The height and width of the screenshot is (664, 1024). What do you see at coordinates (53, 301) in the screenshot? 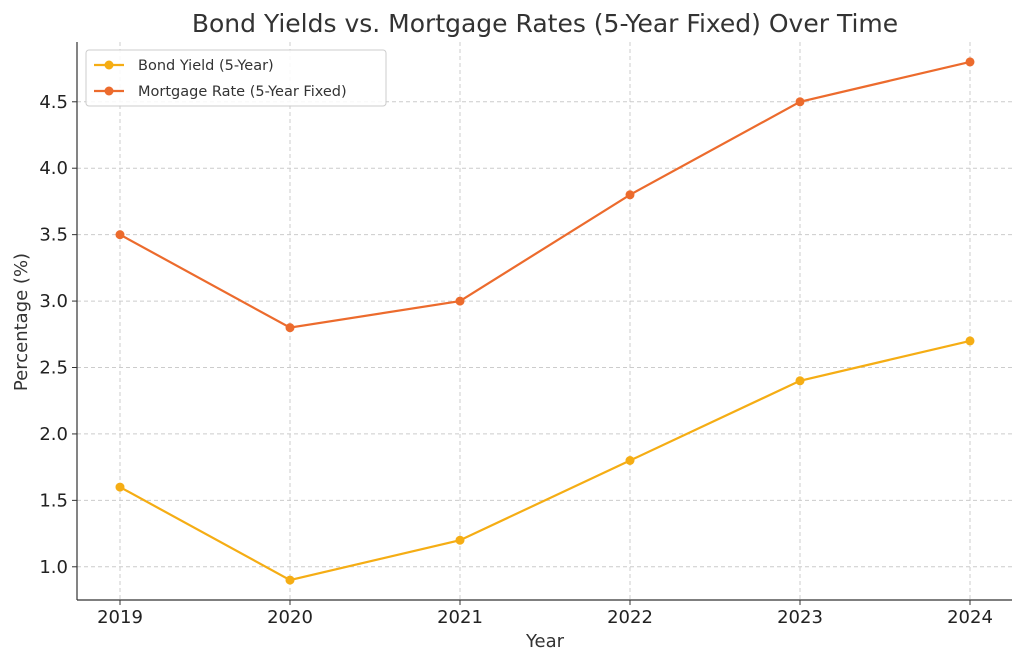
I see `y-tick-label: 3.0` at bounding box center [53, 301].